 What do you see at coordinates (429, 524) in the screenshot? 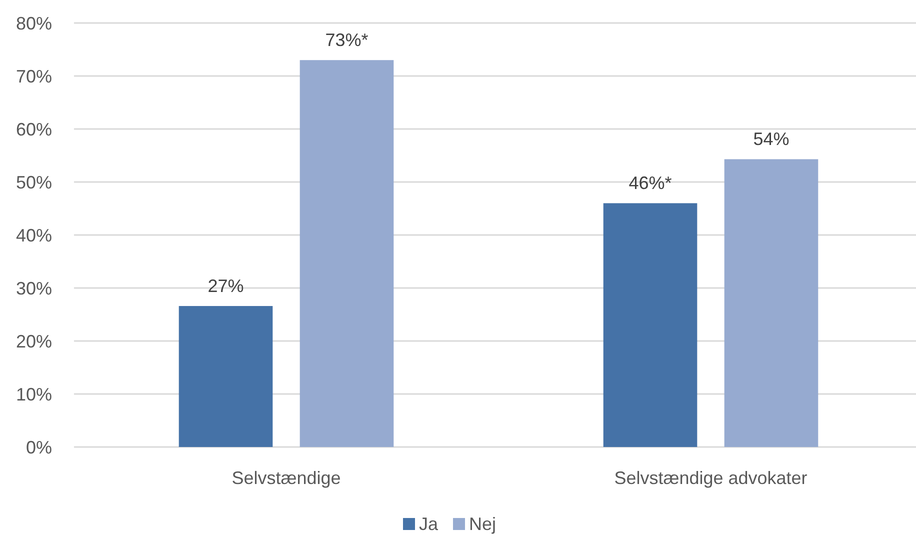
I see `legend-label: Ja` at bounding box center [429, 524].